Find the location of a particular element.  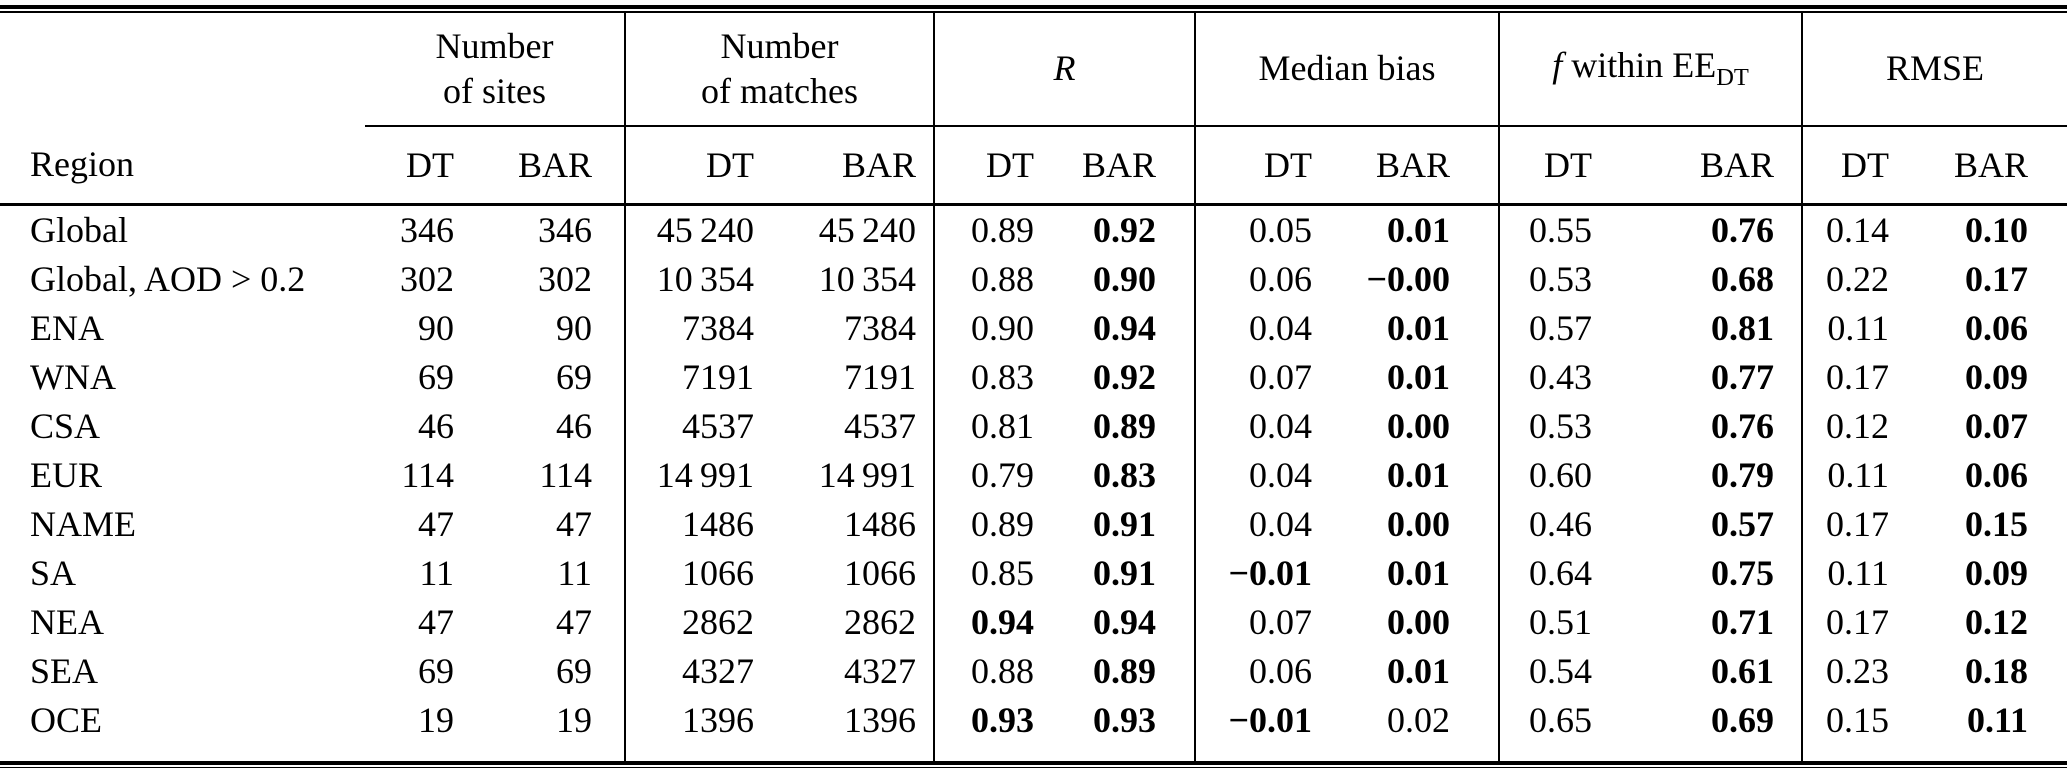

f-label: f is located at coordinates (1557, 65).